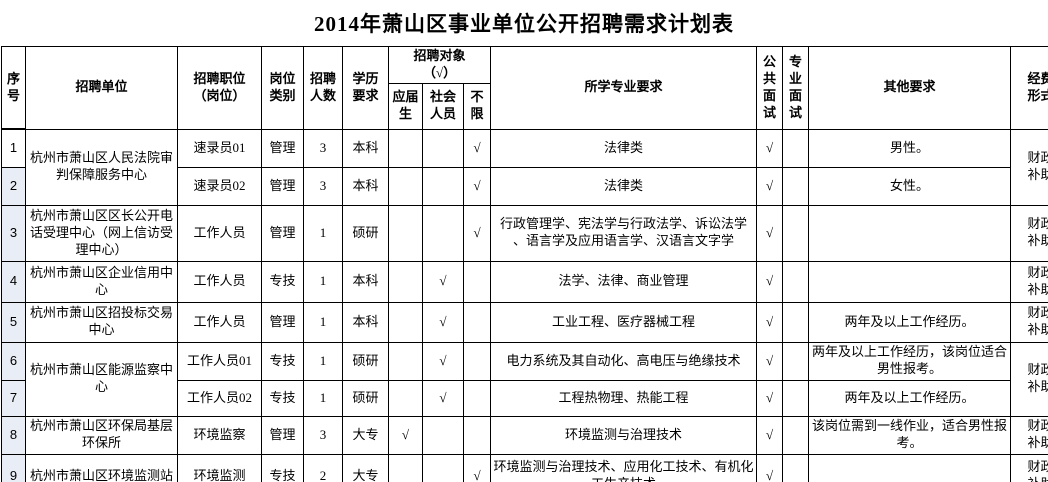 The image size is (1048, 482). Describe the element at coordinates (101, 379) in the screenshot. I see `cell-unit: 杭州市萧山区能源监察中心` at that location.